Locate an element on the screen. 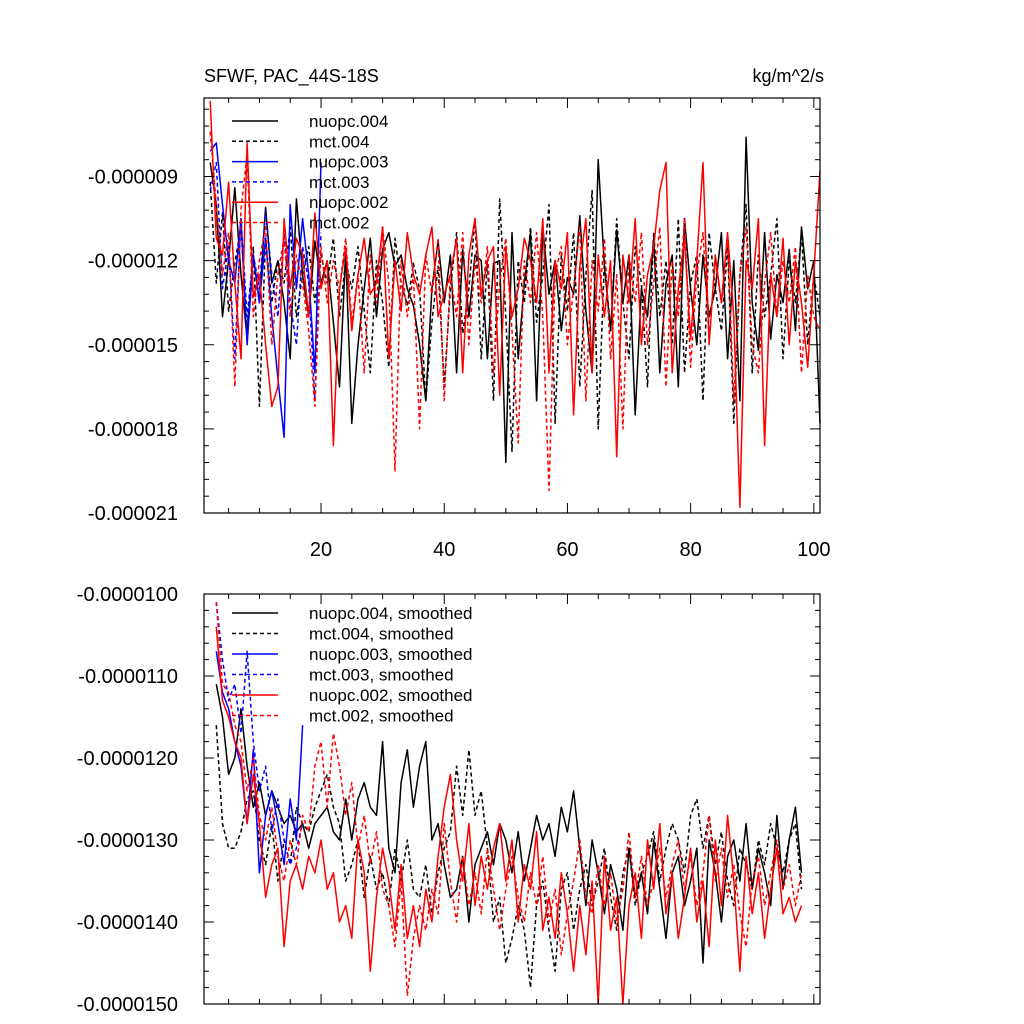  y-tick-label: -0.0000120 is located at coordinates (127, 759).